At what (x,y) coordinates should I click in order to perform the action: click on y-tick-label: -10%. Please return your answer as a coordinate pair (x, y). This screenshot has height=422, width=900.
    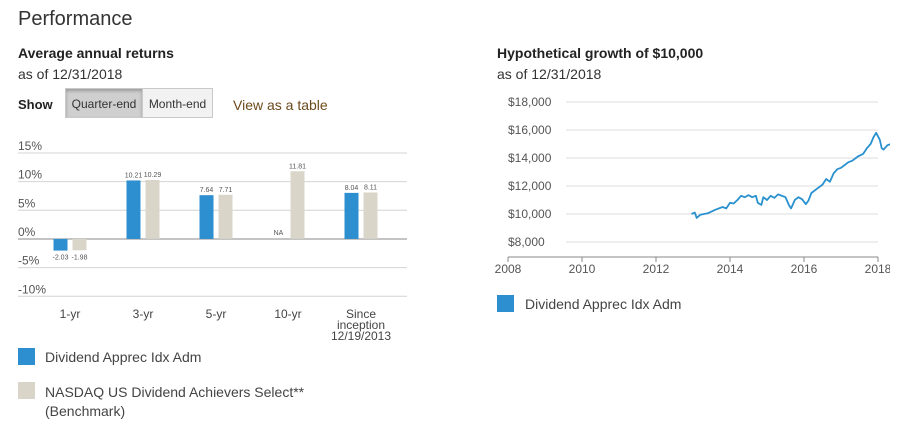
    Looking at the image, I should click on (32, 289).